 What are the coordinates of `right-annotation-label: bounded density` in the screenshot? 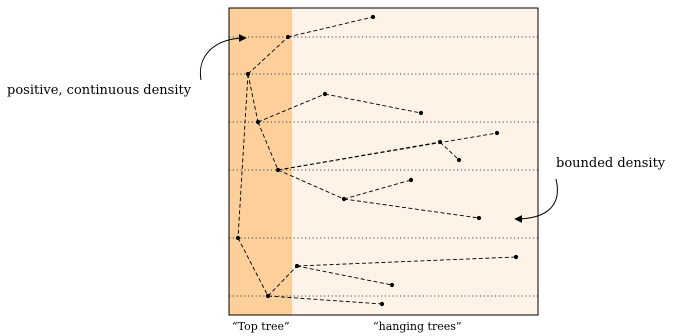 It's located at (611, 163).